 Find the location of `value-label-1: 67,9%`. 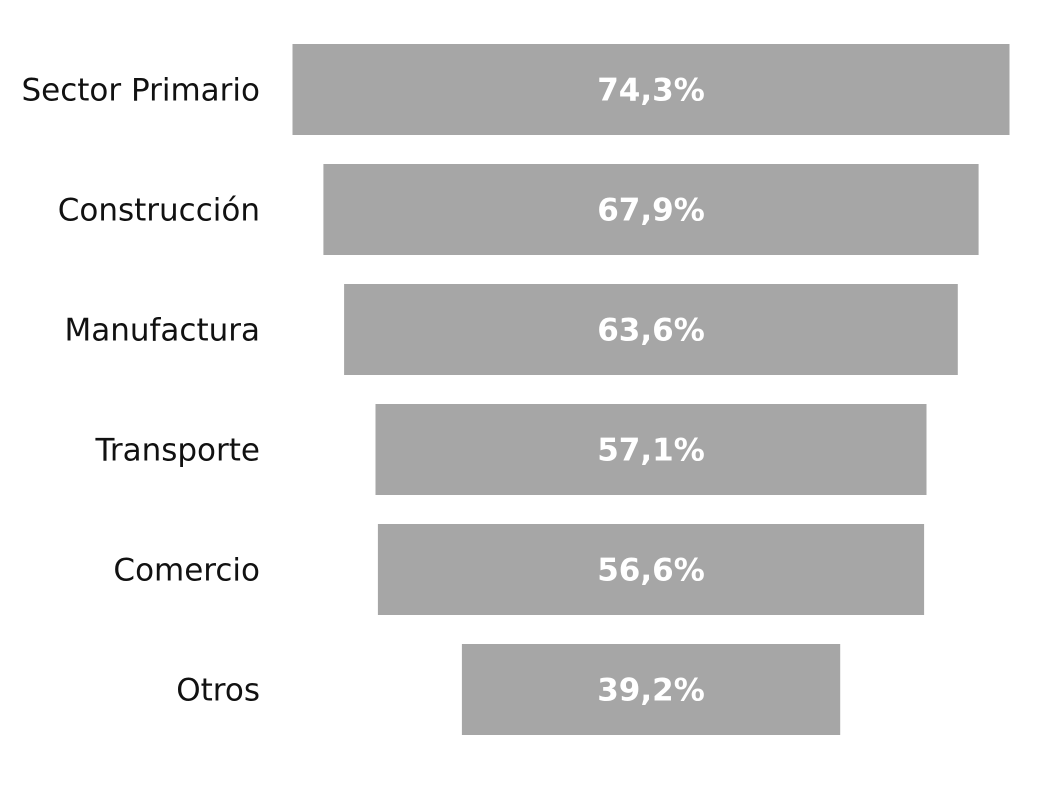

value-label-1: 67,9% is located at coordinates (651, 211).